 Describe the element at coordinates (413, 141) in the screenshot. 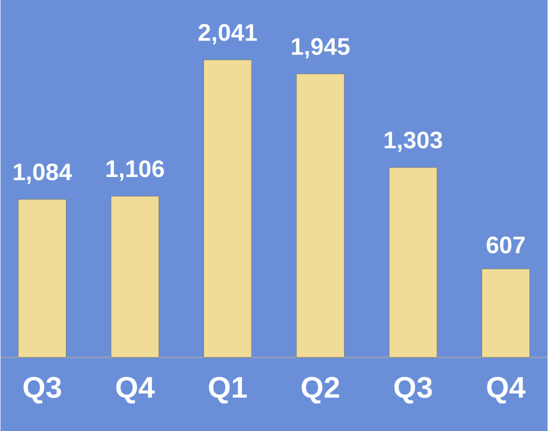

I see `data-label: 1,303` at that location.